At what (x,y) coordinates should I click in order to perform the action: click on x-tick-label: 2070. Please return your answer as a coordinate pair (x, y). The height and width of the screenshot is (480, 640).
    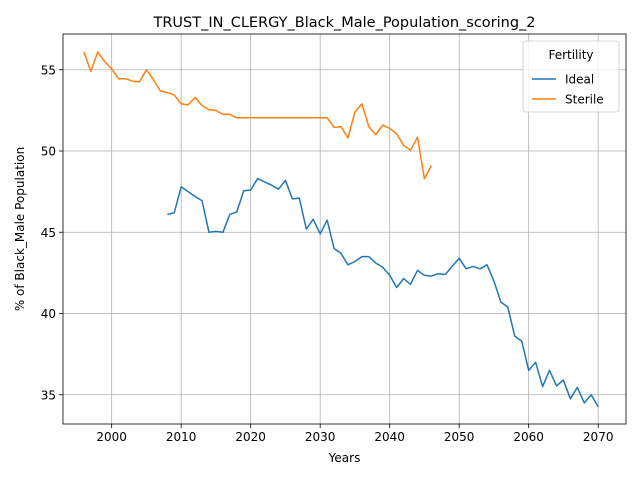
    Looking at the image, I should click on (598, 437).